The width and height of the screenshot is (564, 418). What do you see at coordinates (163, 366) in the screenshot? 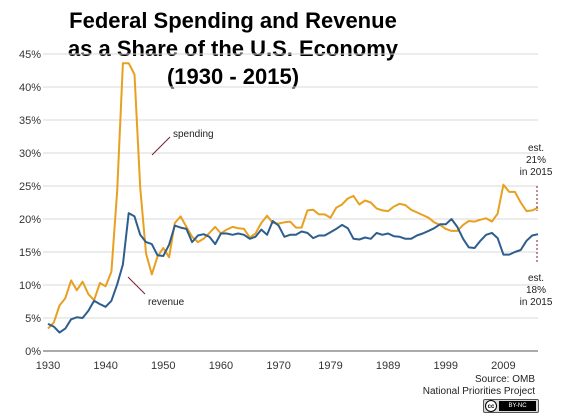
I see `x-tick-label: 1950` at bounding box center [163, 366].